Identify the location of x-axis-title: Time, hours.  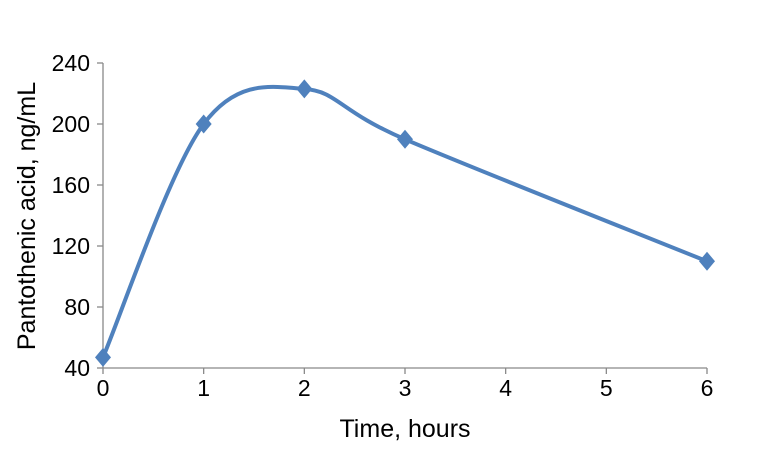
(405, 429).